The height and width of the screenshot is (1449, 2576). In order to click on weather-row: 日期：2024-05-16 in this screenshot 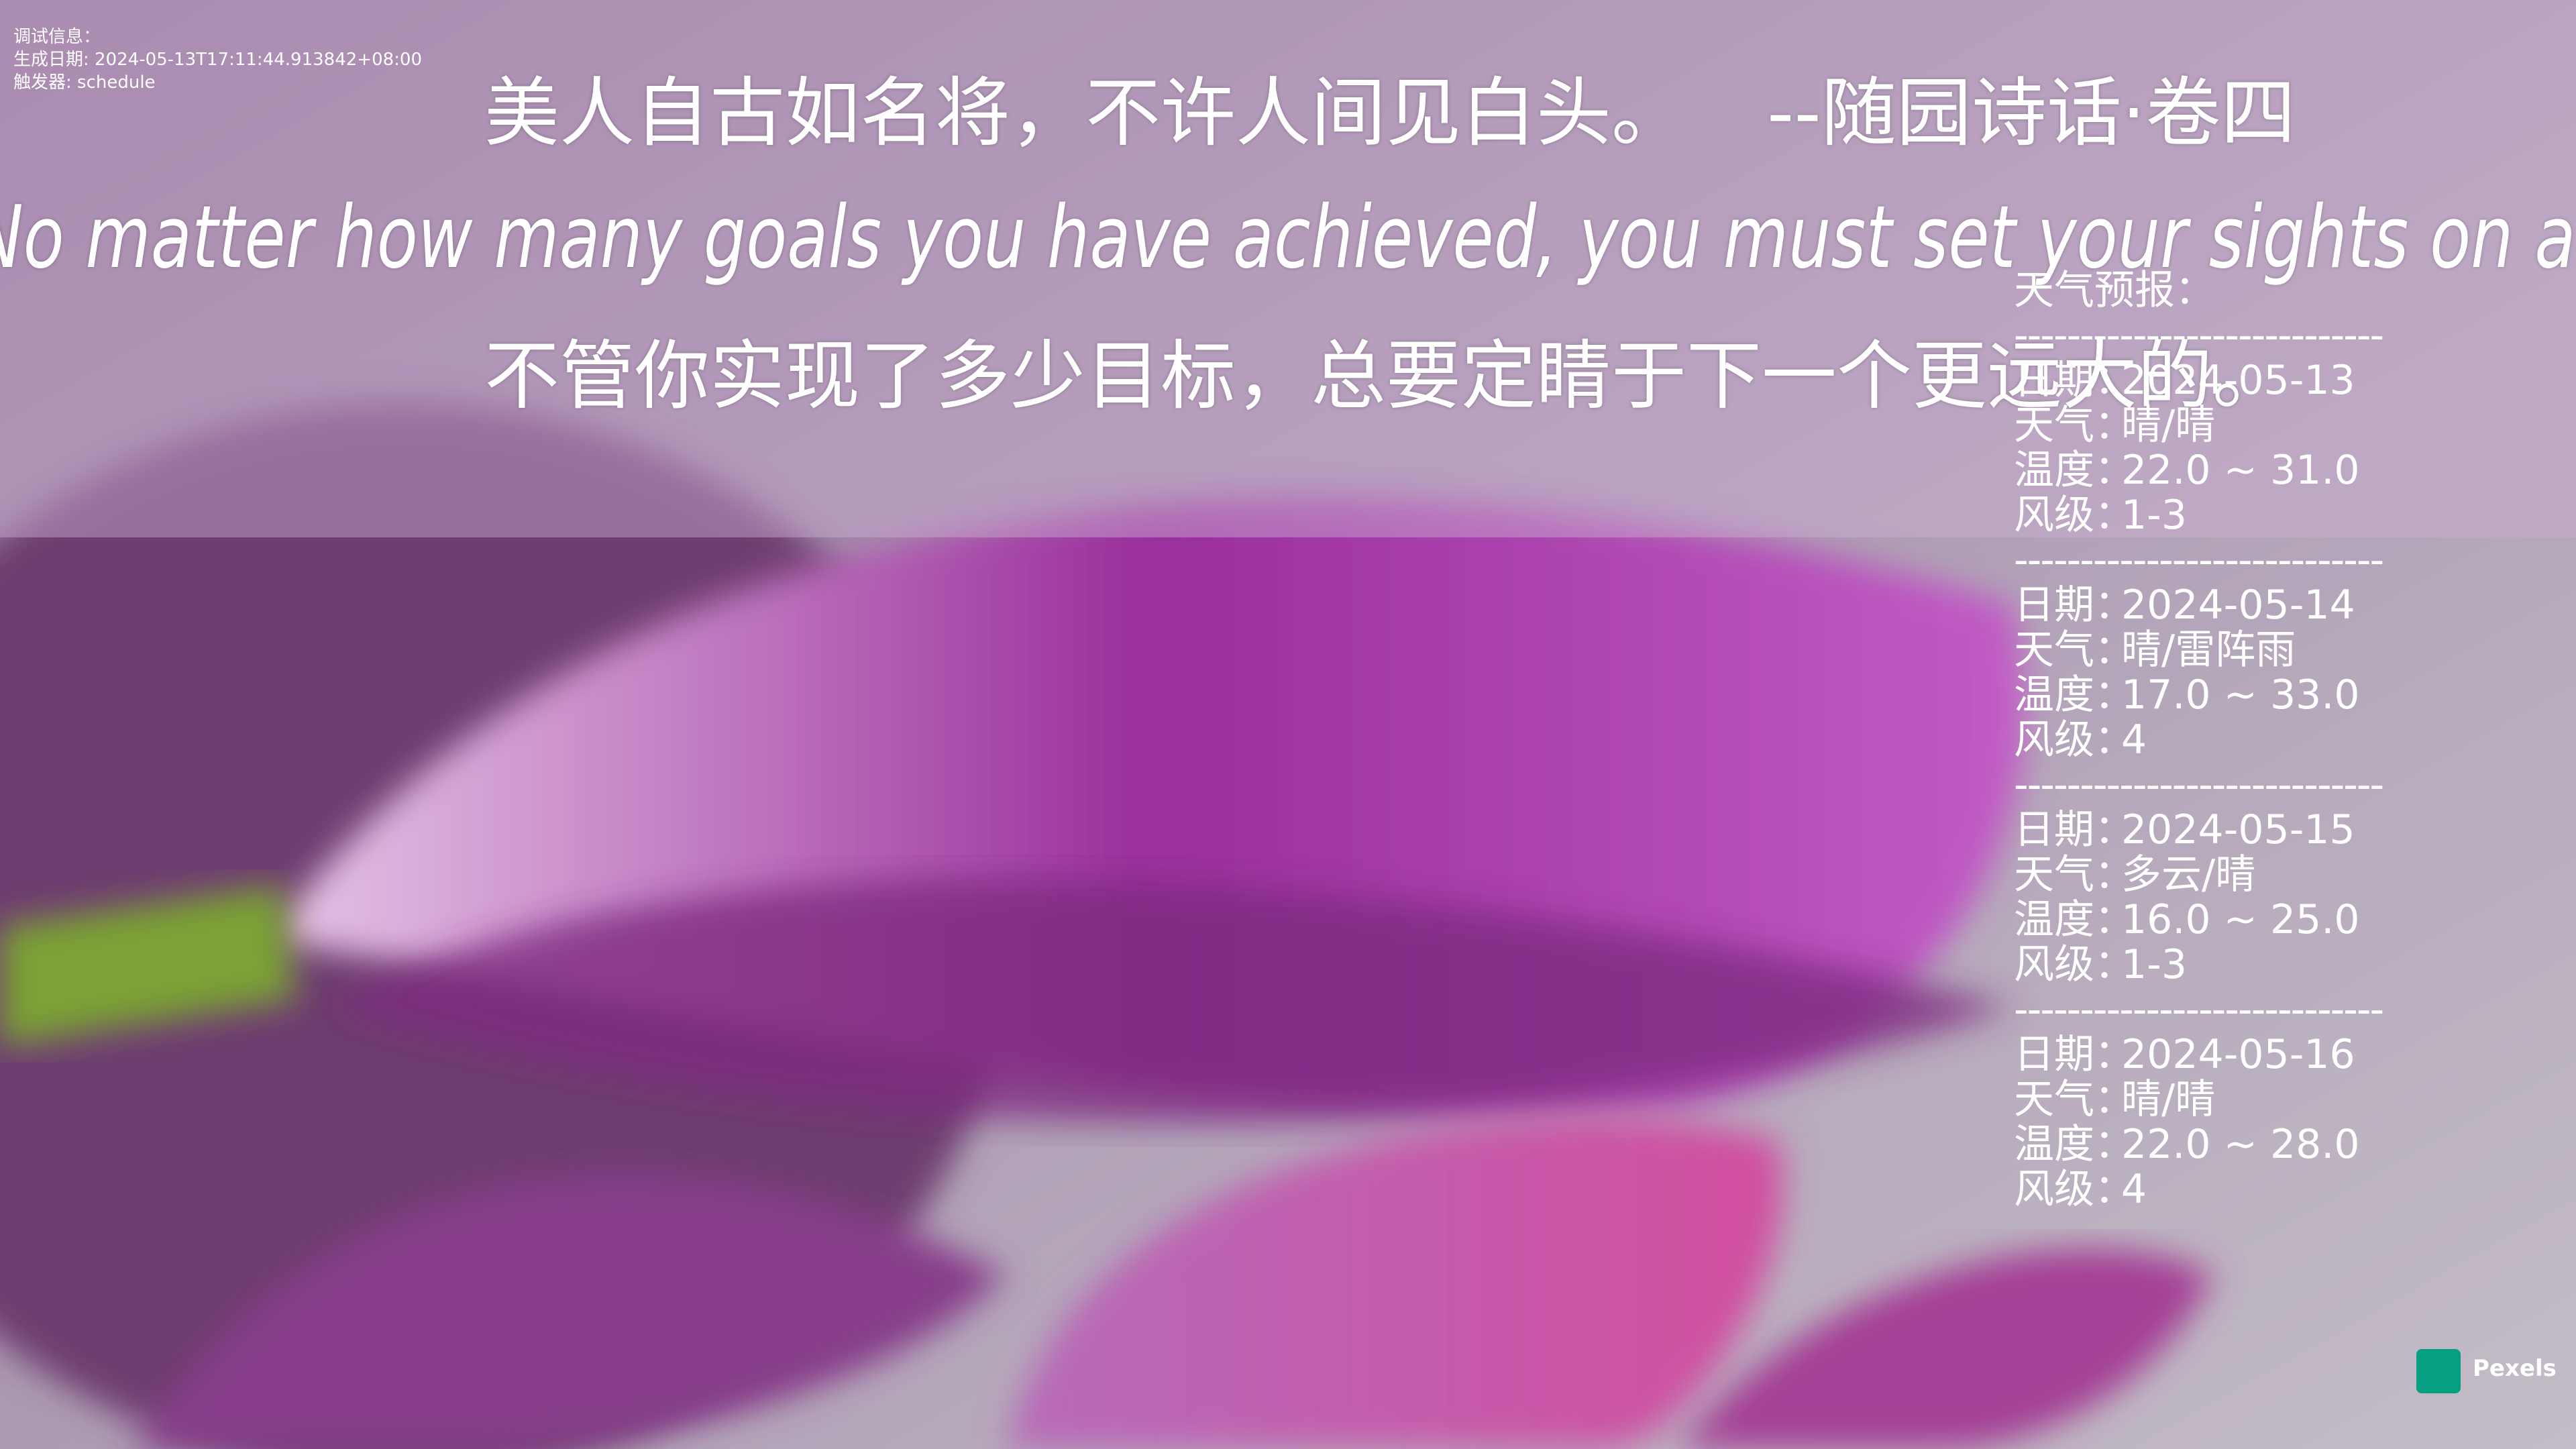, I will do `click(2228, 1054)`.